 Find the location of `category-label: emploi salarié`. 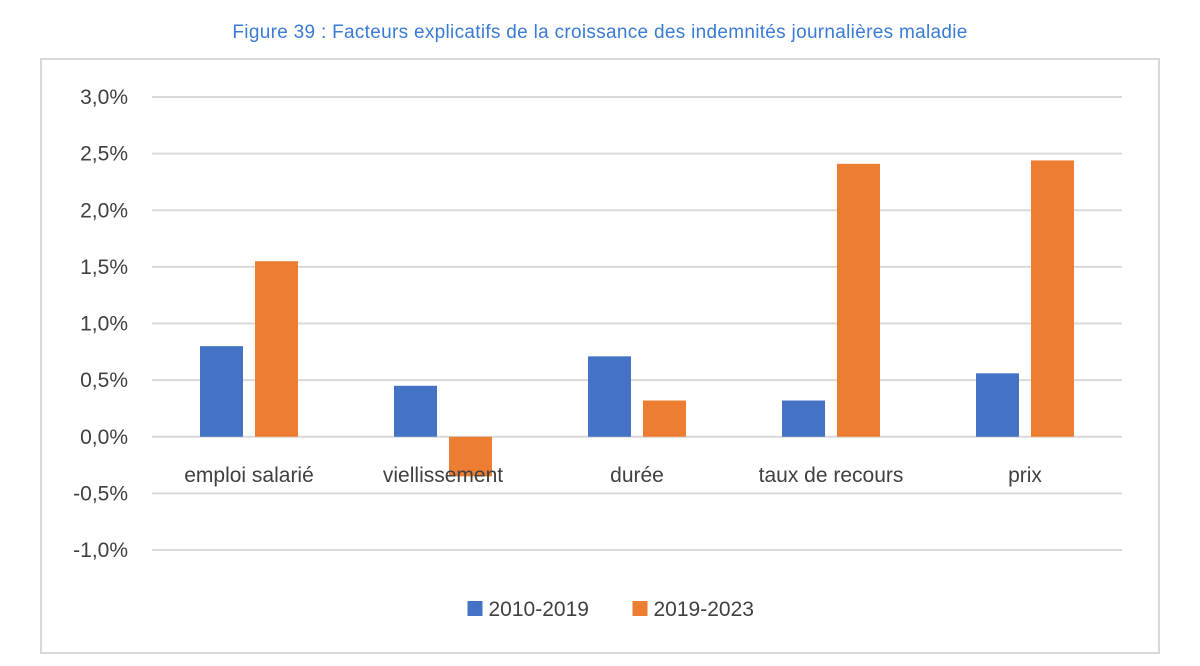

category-label: emploi salarié is located at coordinates (249, 475).